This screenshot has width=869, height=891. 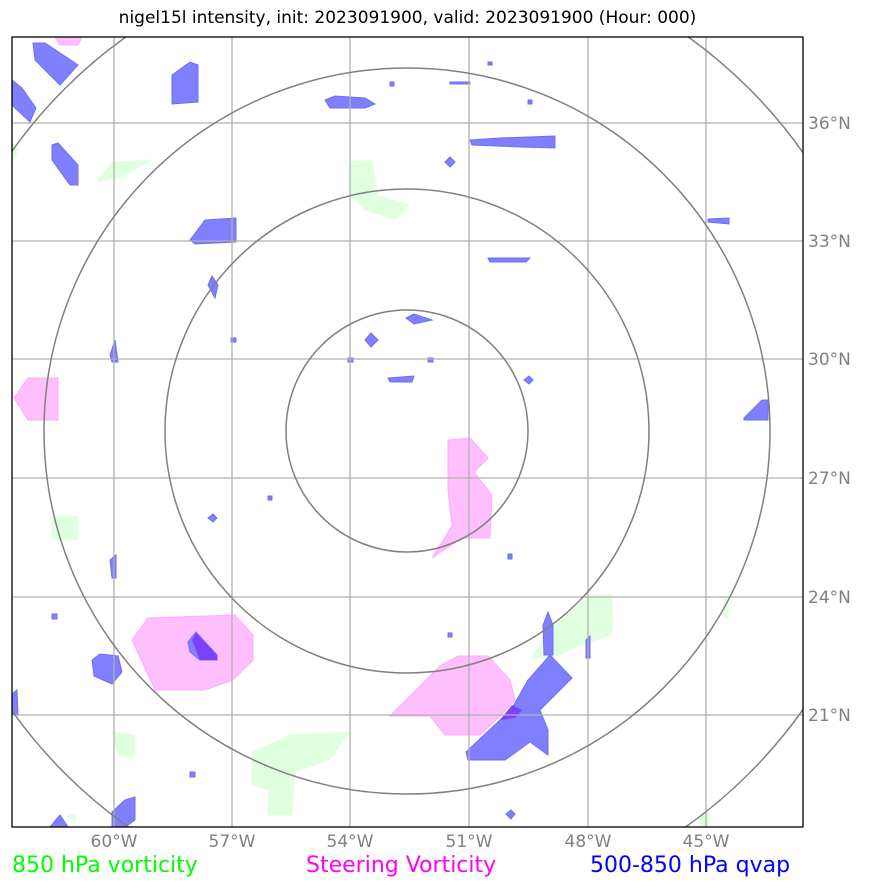 I want to click on lat-label: 30°N, so click(x=829, y=360).